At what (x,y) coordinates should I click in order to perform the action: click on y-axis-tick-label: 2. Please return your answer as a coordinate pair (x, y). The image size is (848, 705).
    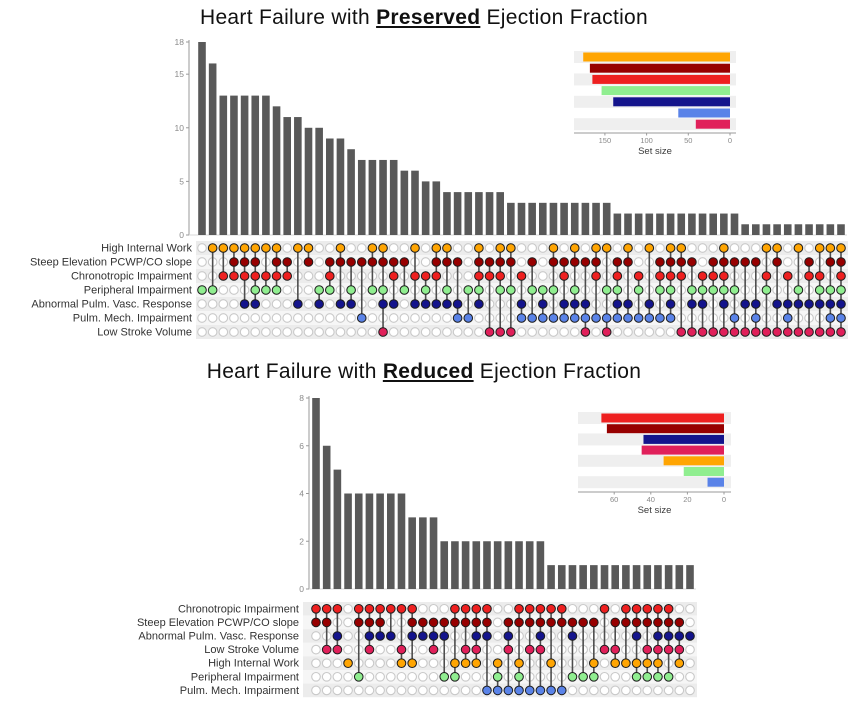
    Looking at the image, I should click on (301, 541).